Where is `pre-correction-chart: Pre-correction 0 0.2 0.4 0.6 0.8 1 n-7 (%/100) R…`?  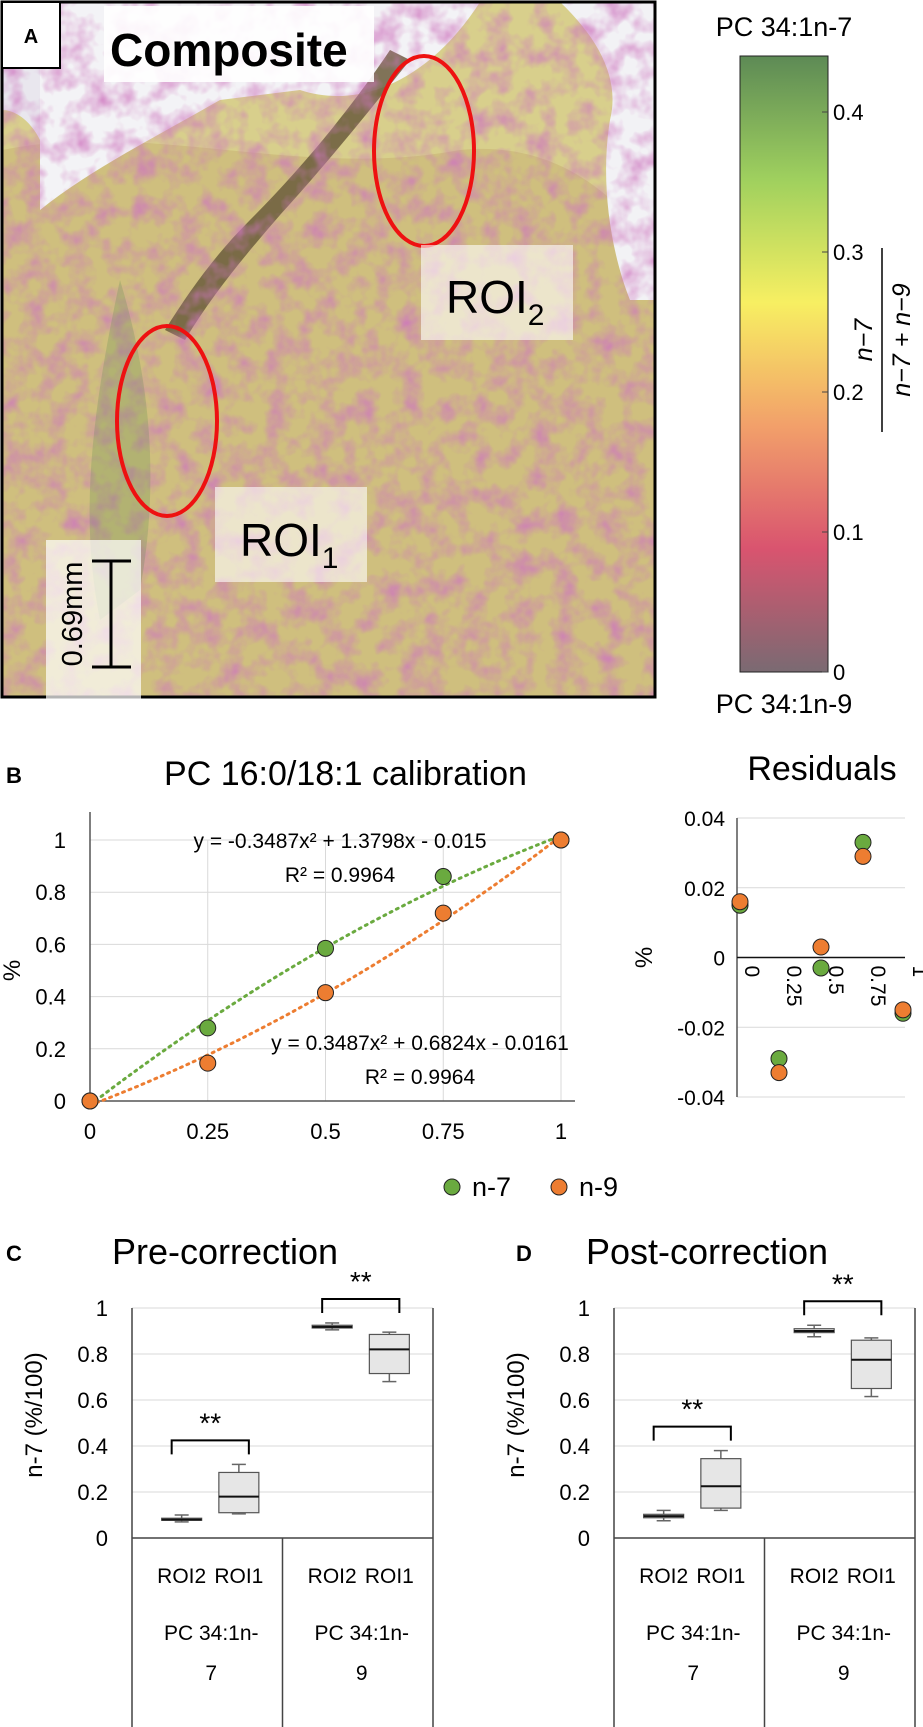 pre-correction-chart: Pre-correction 0 0.2 0.4 0.6 0.8 1 n-7 (%/100) R… is located at coordinates (227, 1479).